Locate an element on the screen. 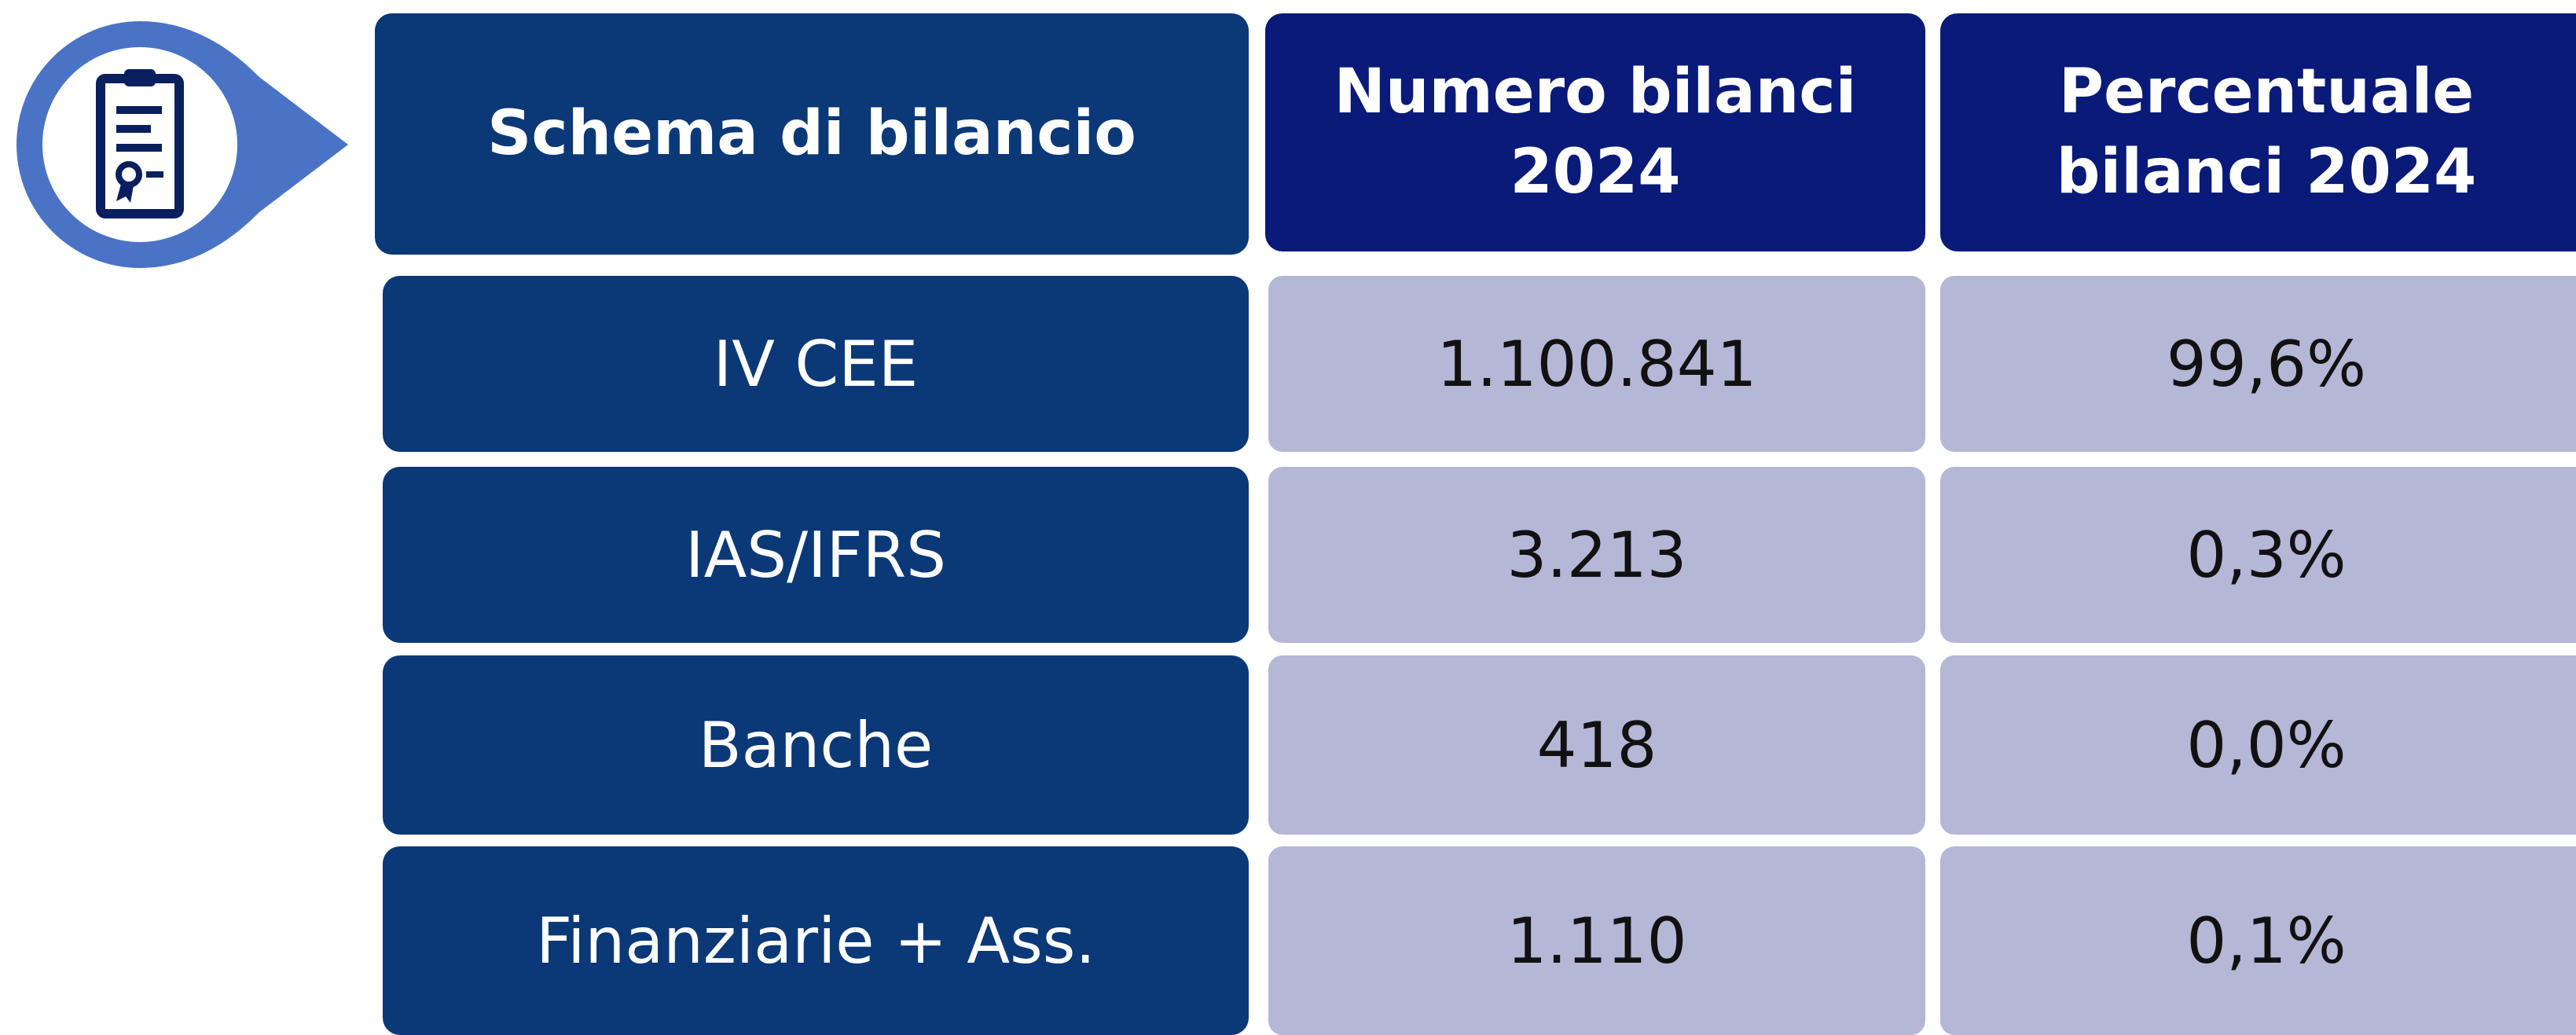 This screenshot has width=2576, height=1035. header-cell: Percentuale bilanci 2024 is located at coordinates (2258, 132).